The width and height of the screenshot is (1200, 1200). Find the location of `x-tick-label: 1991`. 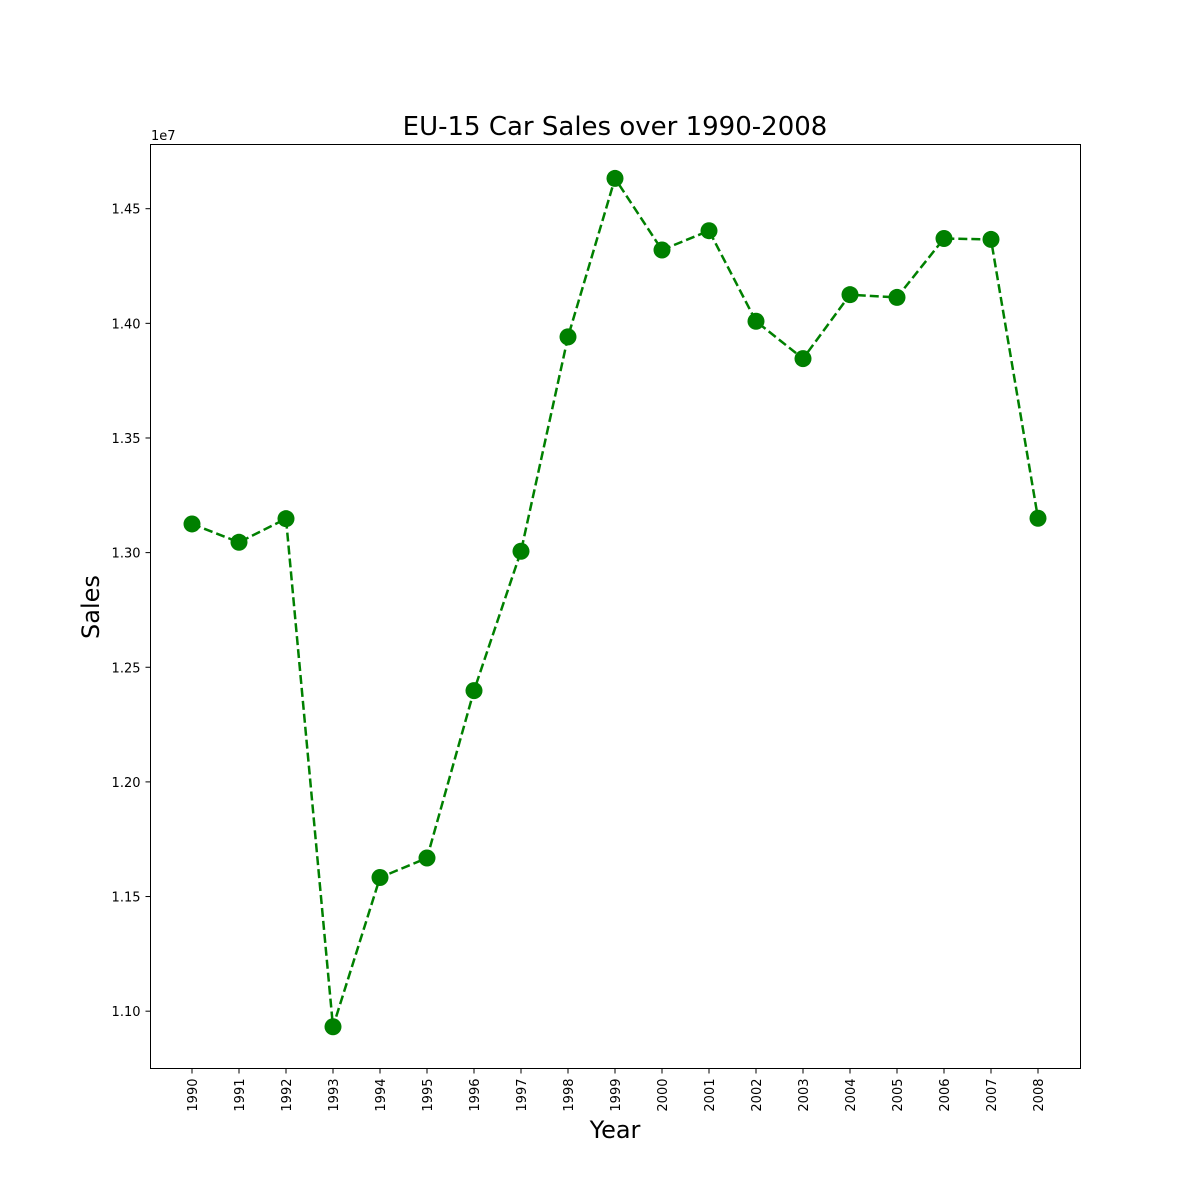

x-tick-label: 1991 is located at coordinates (240, 1095).